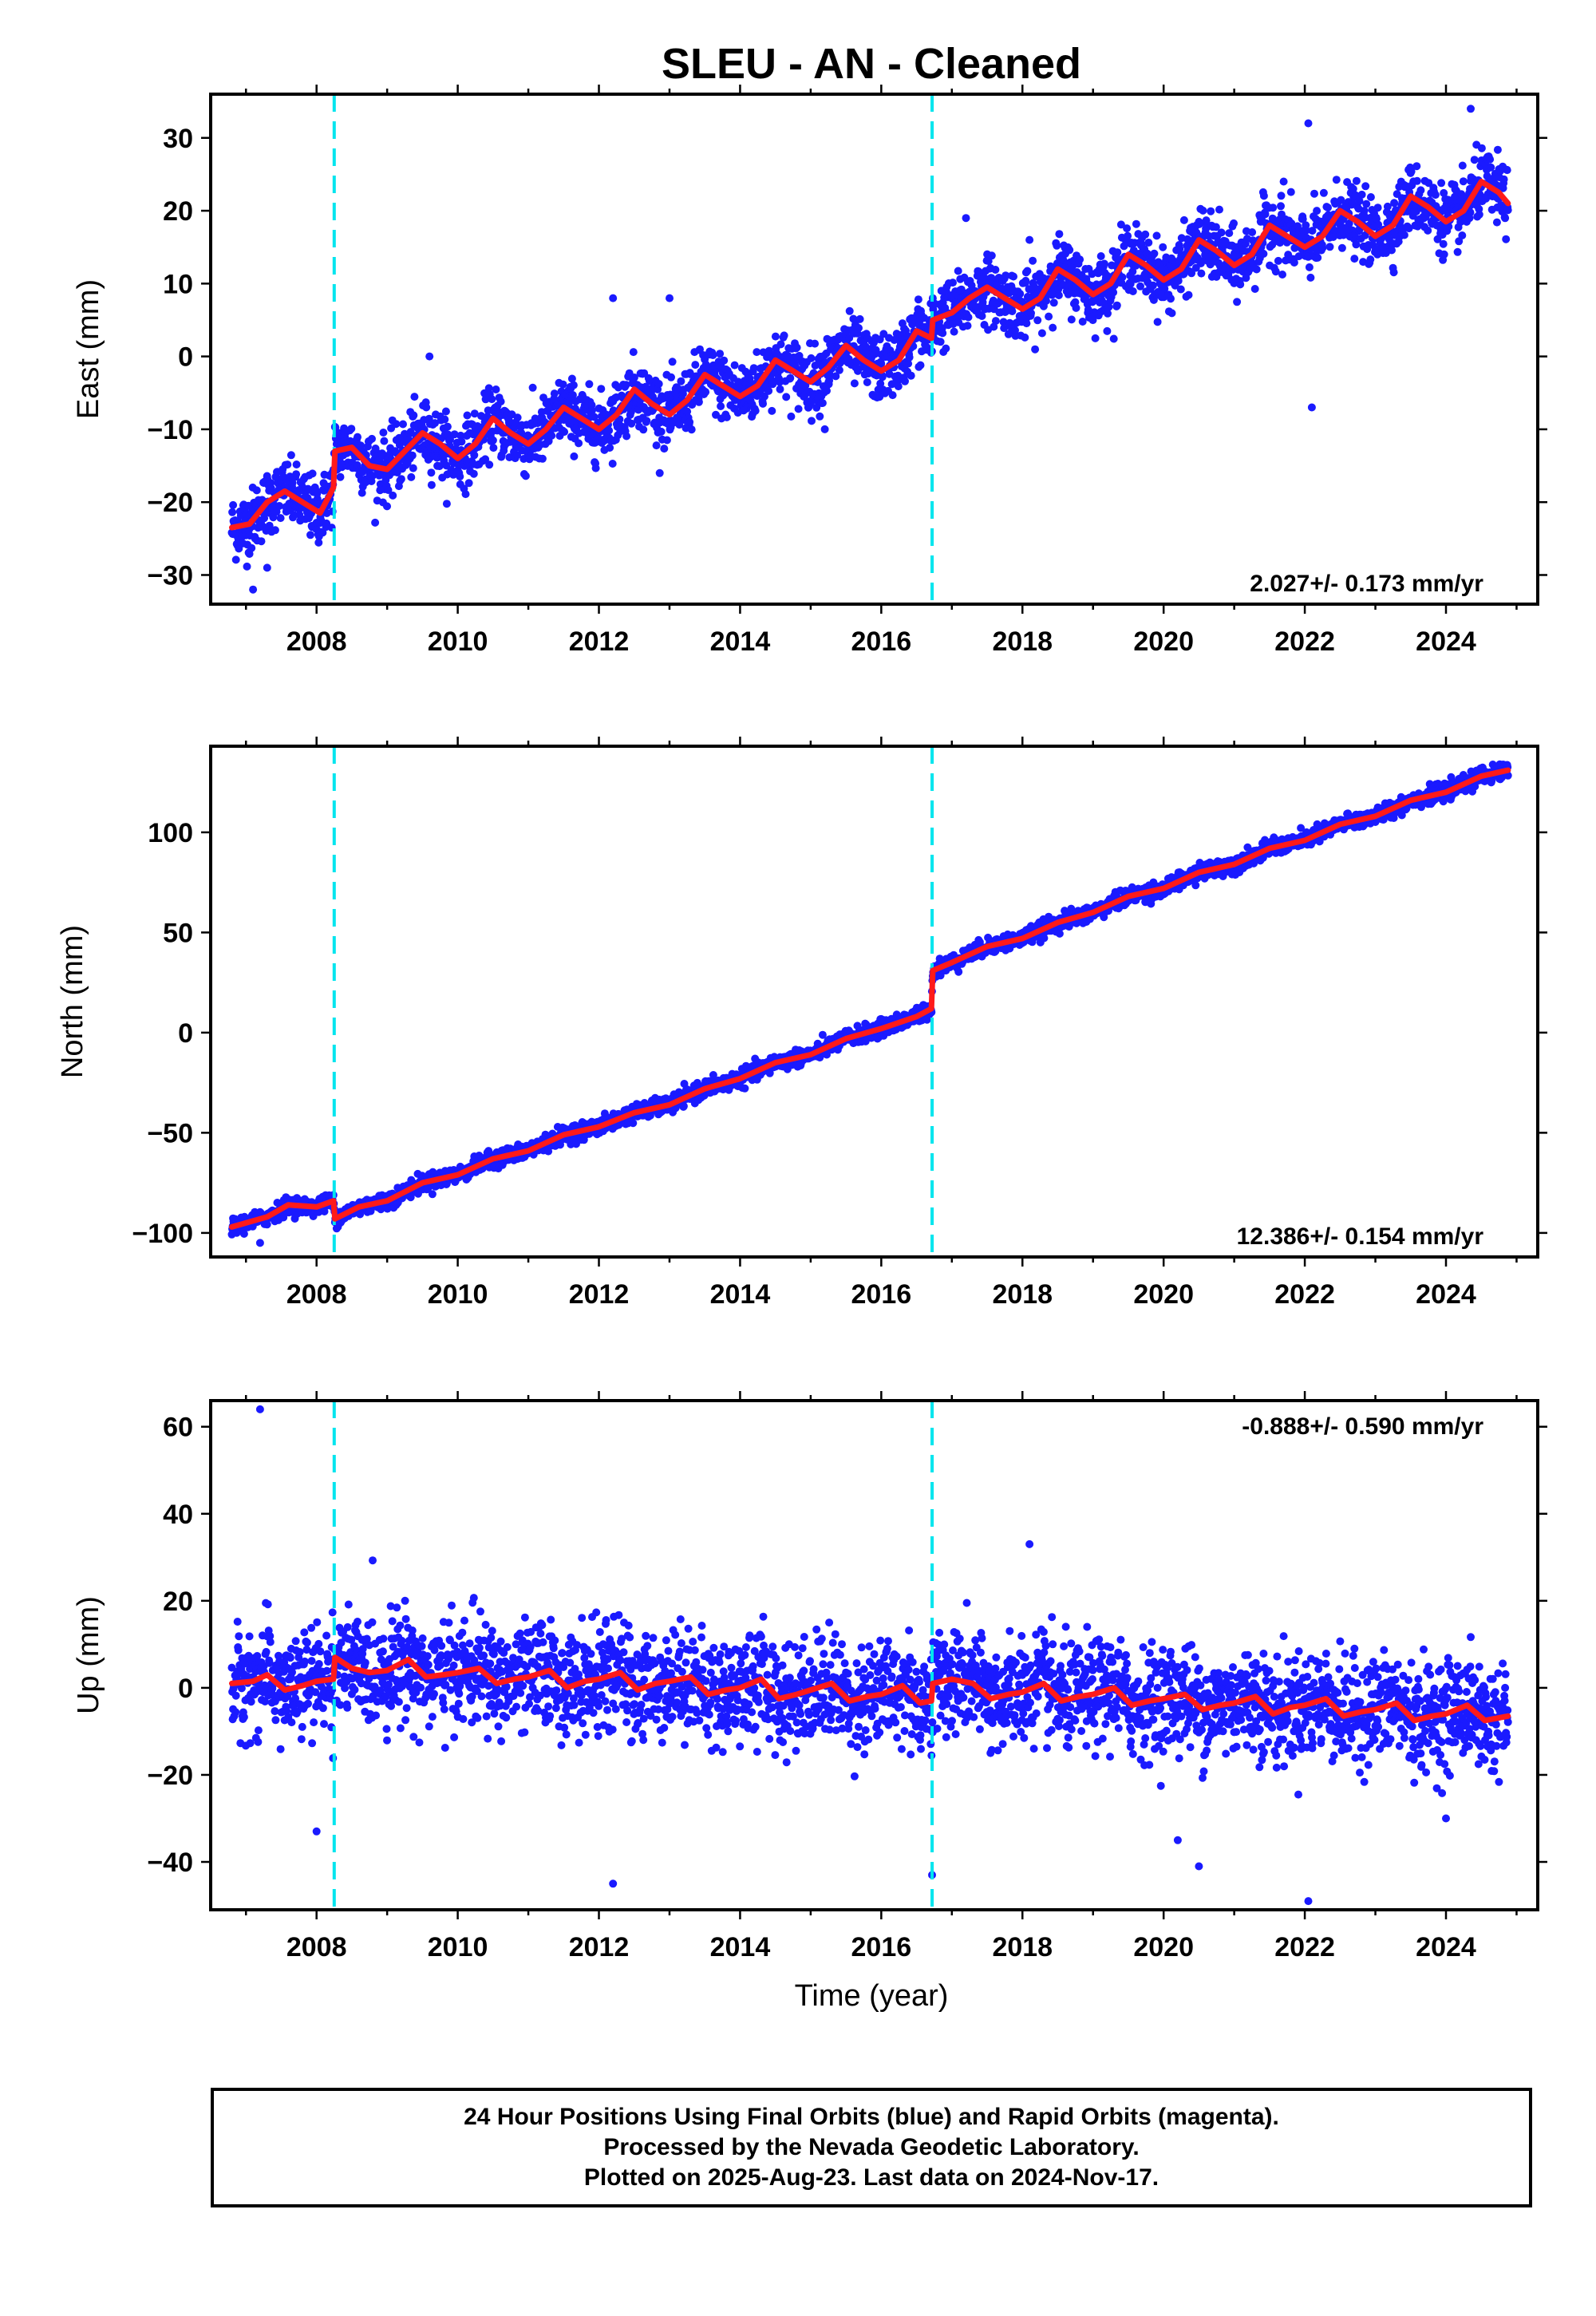  I want to click on y-tick-label: 30, so click(178, 139).